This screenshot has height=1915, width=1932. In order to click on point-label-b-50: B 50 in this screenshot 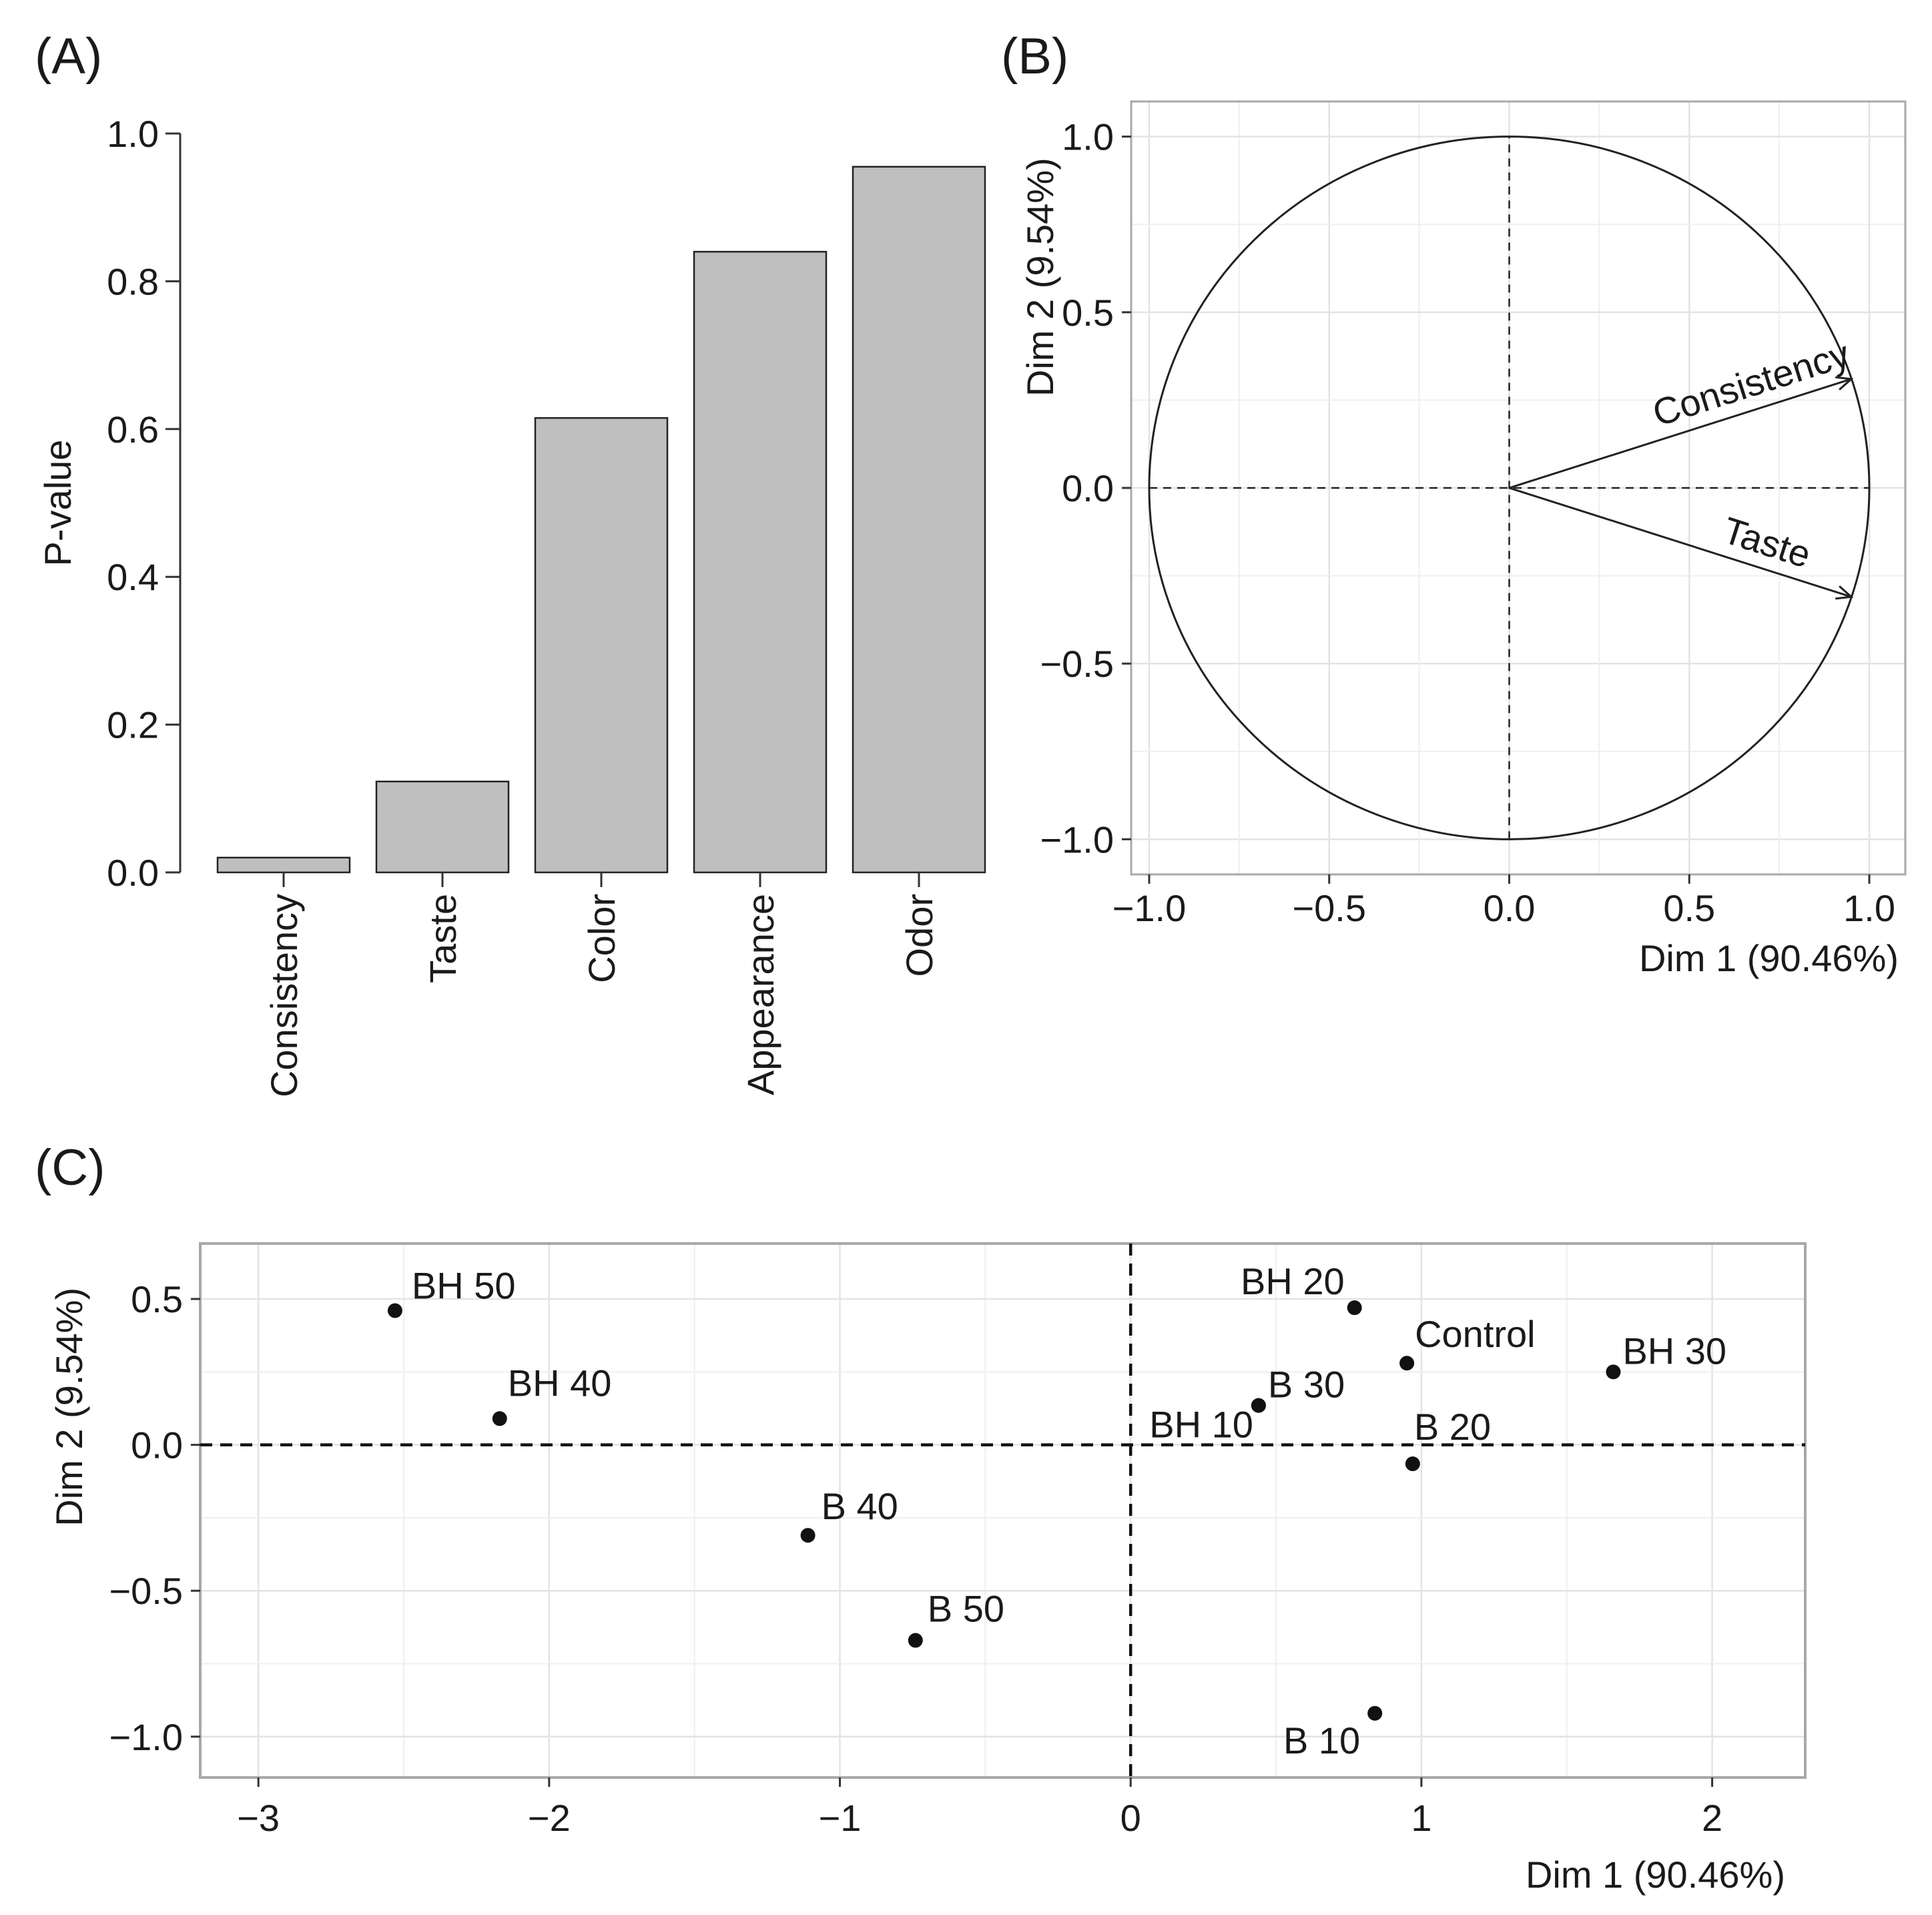, I will do `click(966, 1609)`.